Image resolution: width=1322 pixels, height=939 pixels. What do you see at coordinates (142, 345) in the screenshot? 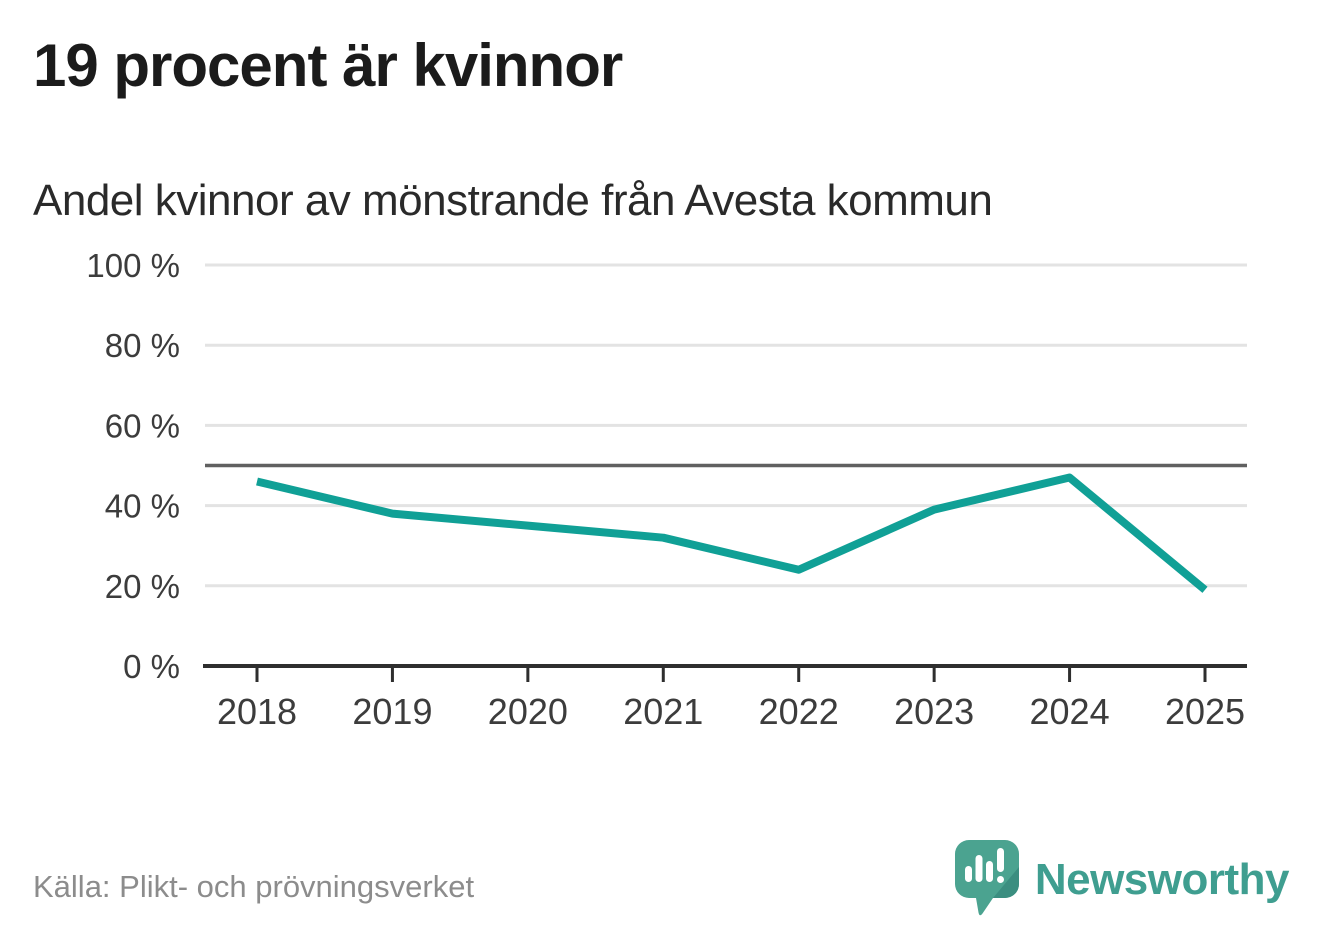
I see `y-tick-label-80: 80 %` at bounding box center [142, 345].